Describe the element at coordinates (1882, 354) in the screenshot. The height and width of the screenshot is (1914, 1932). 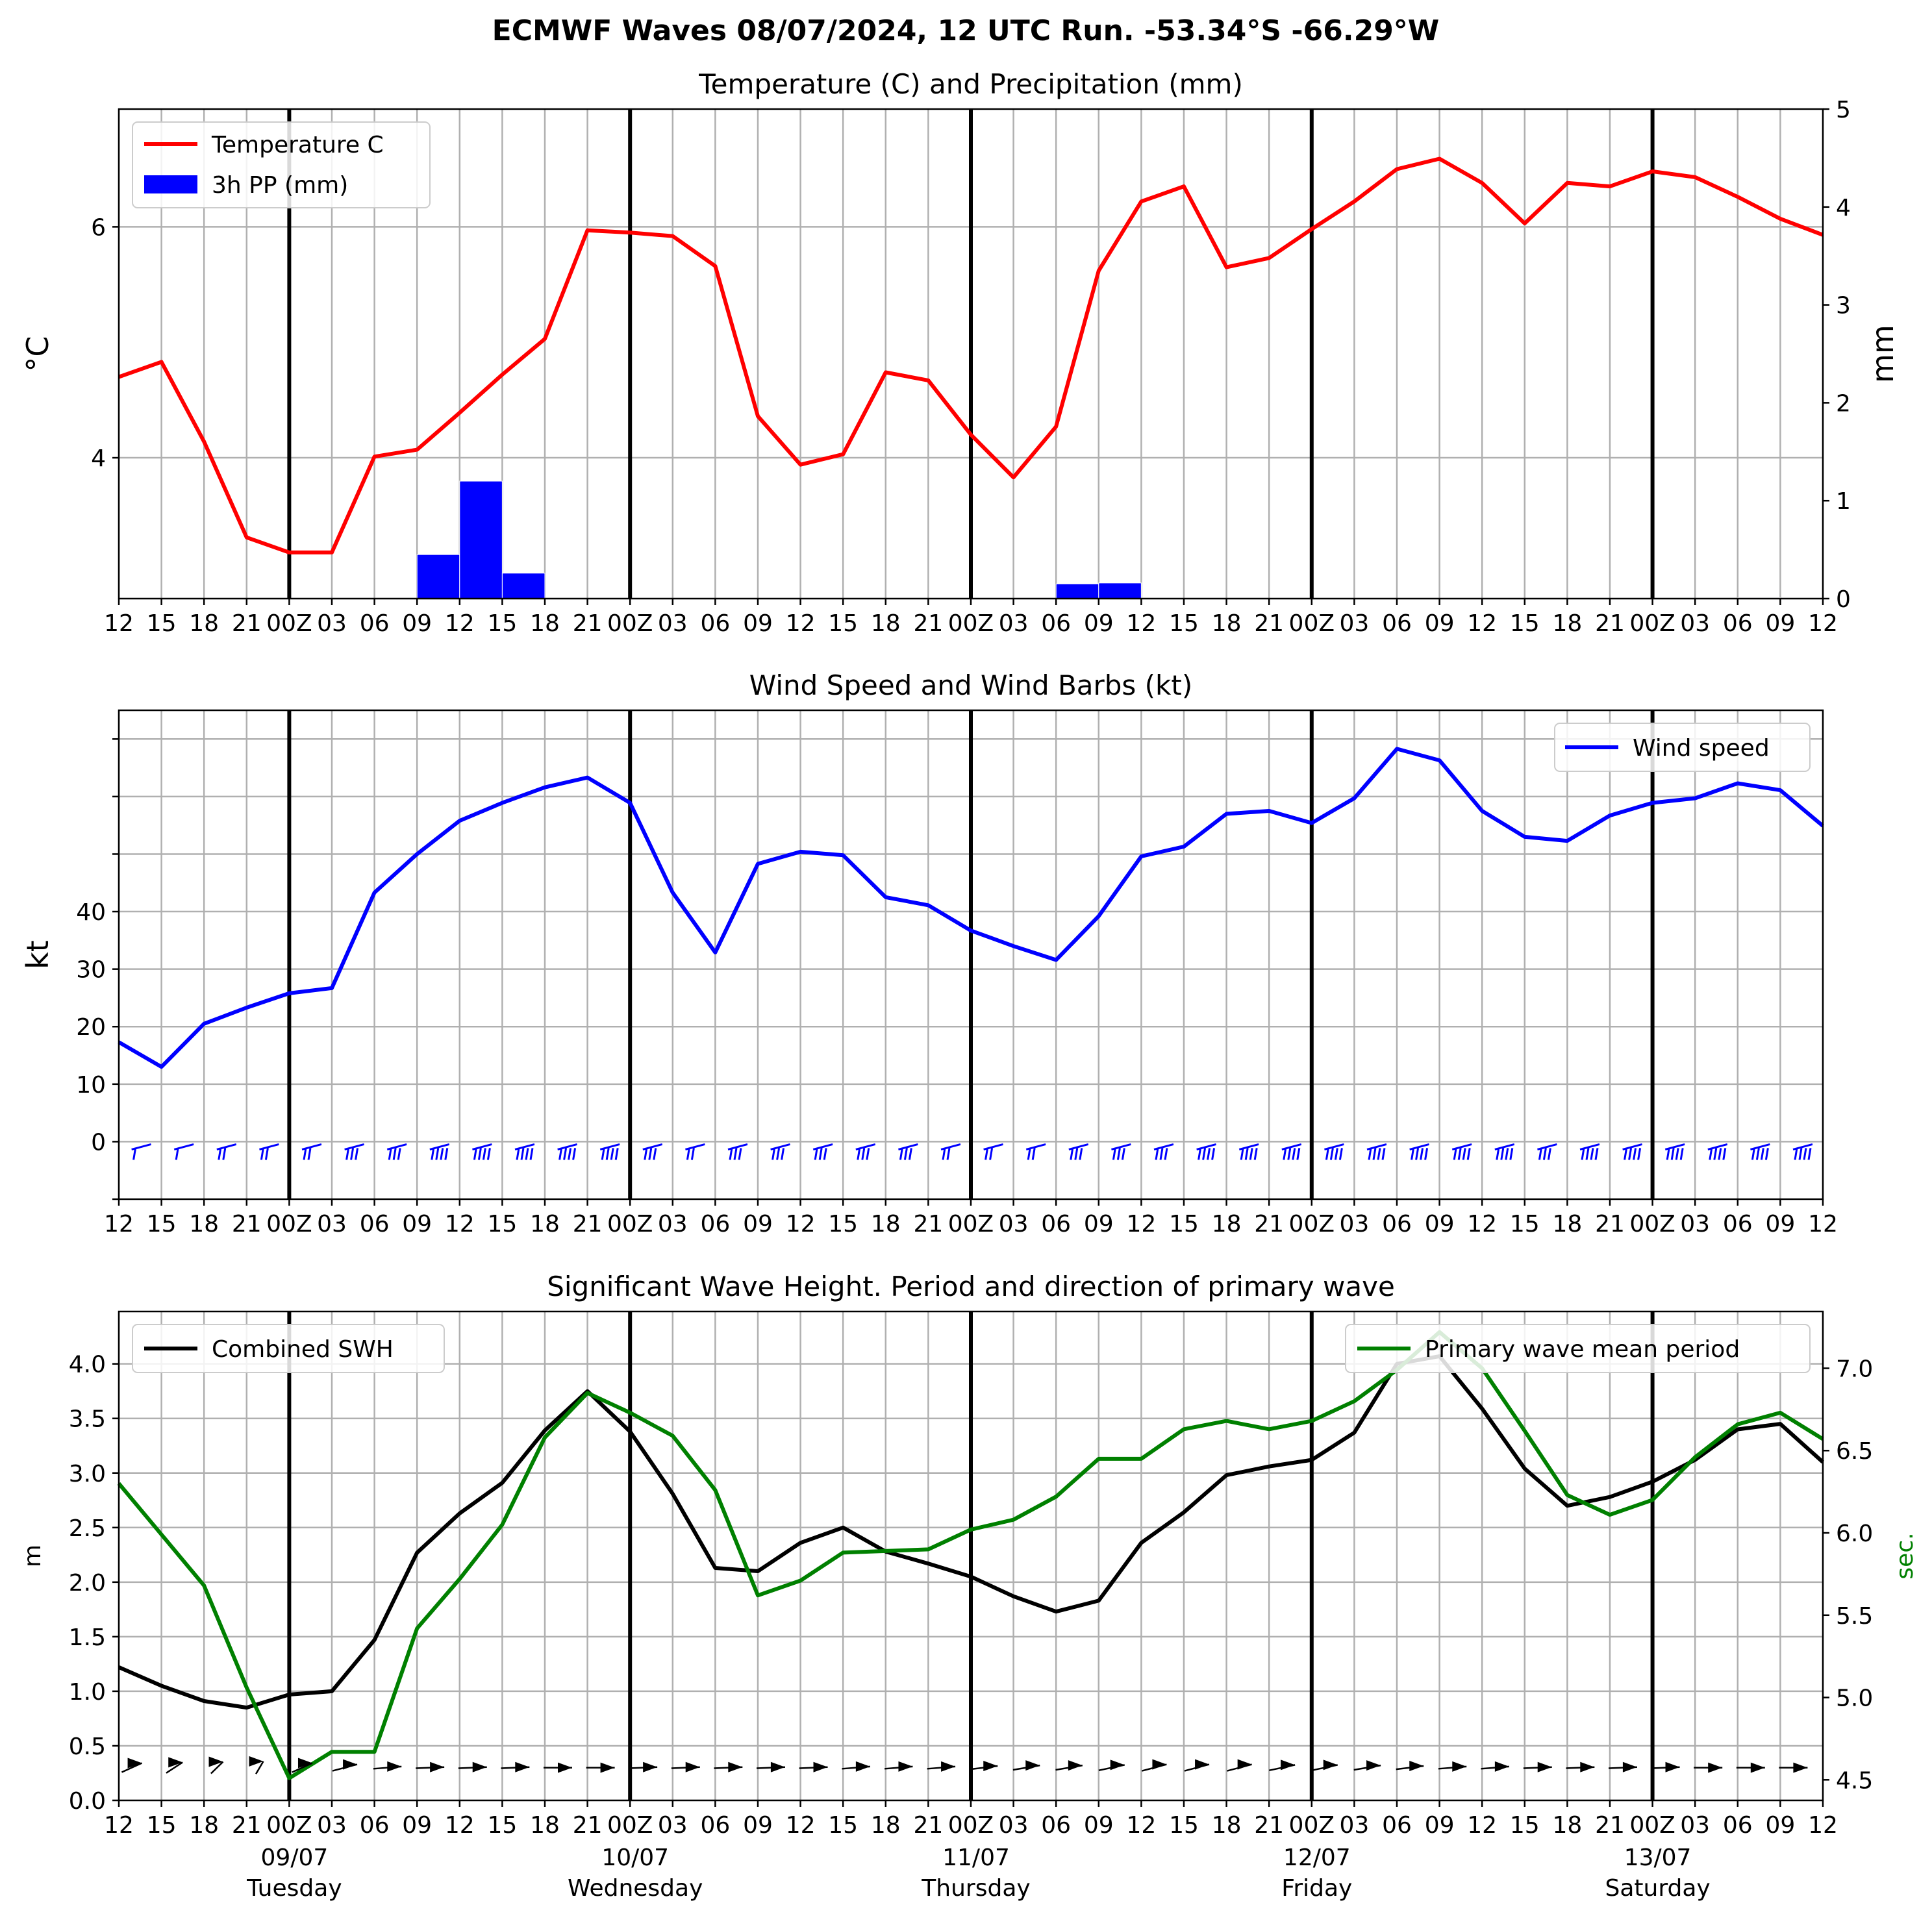
I see `y-axis-label-right: mm` at that location.